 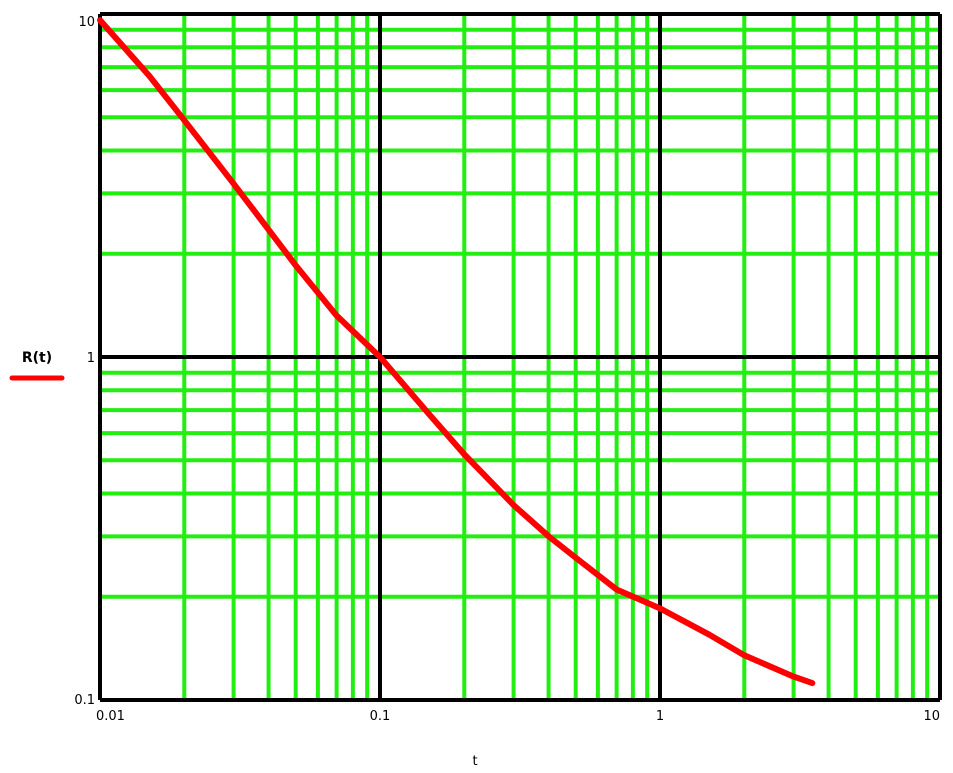 What do you see at coordinates (110, 716) in the screenshot?
I see `x-tick-label: 0.01` at bounding box center [110, 716].